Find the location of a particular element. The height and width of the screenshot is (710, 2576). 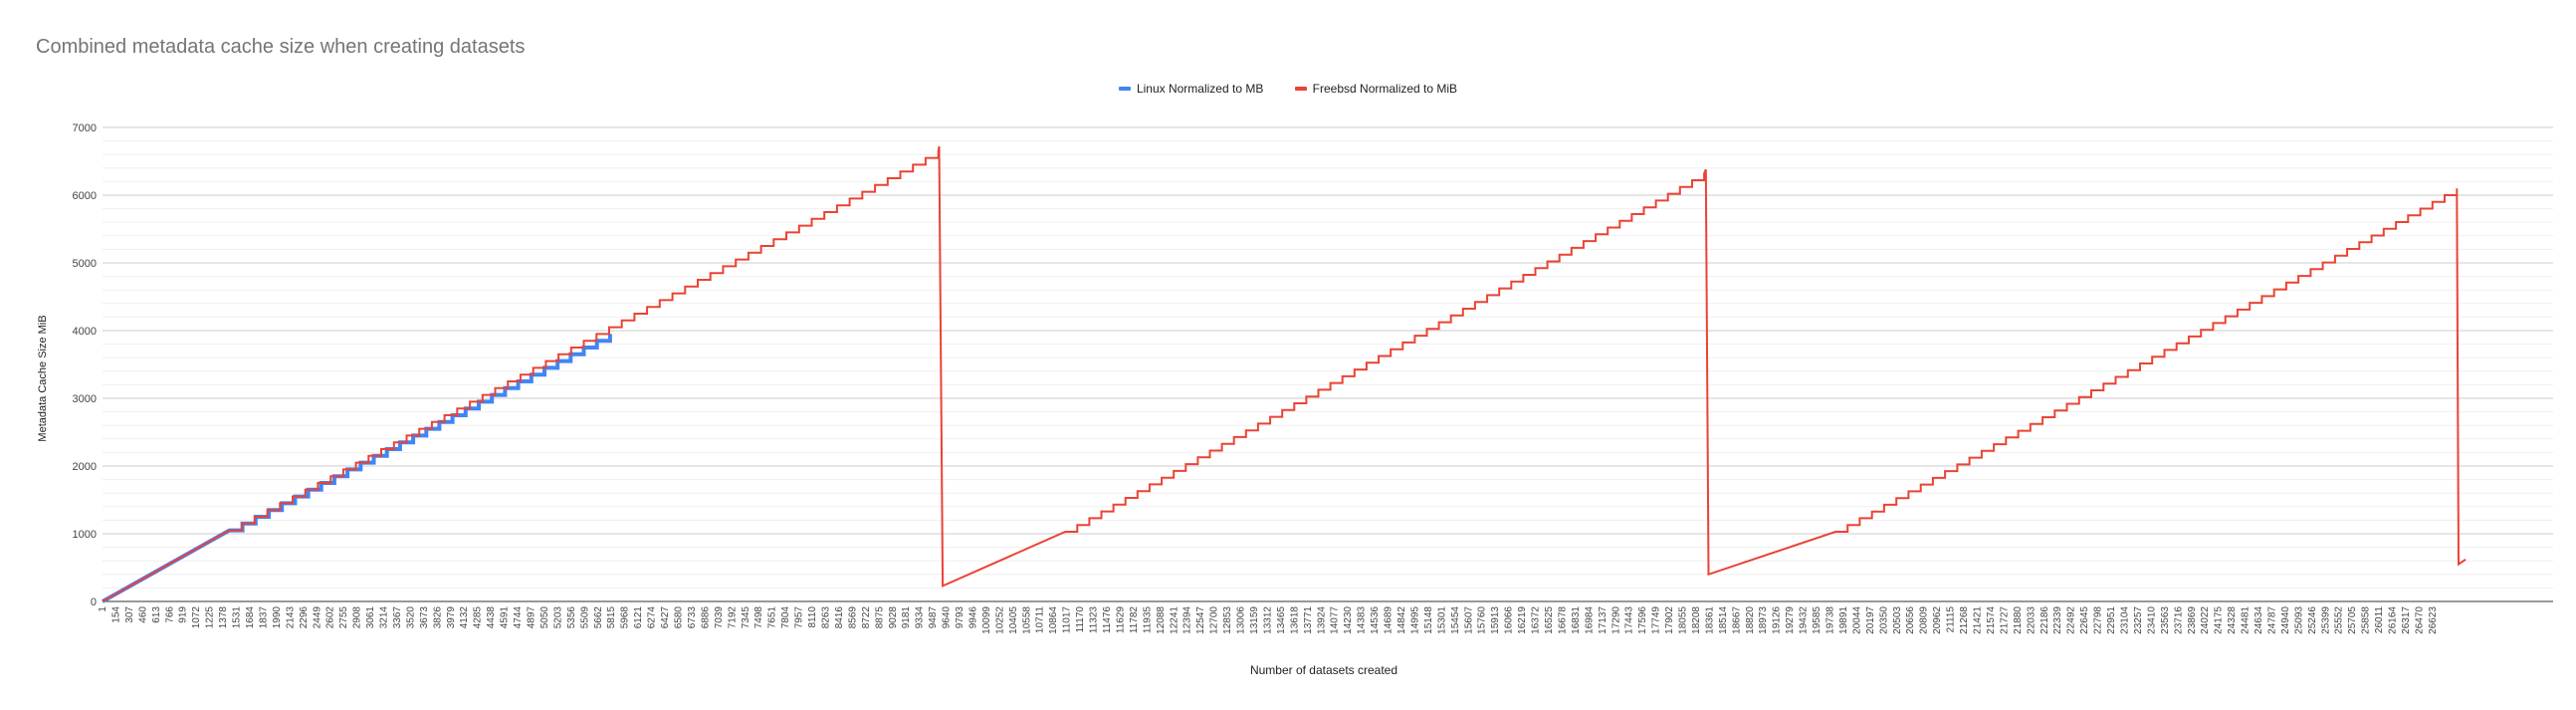

x-tick-label: 1 is located at coordinates (103, 609).